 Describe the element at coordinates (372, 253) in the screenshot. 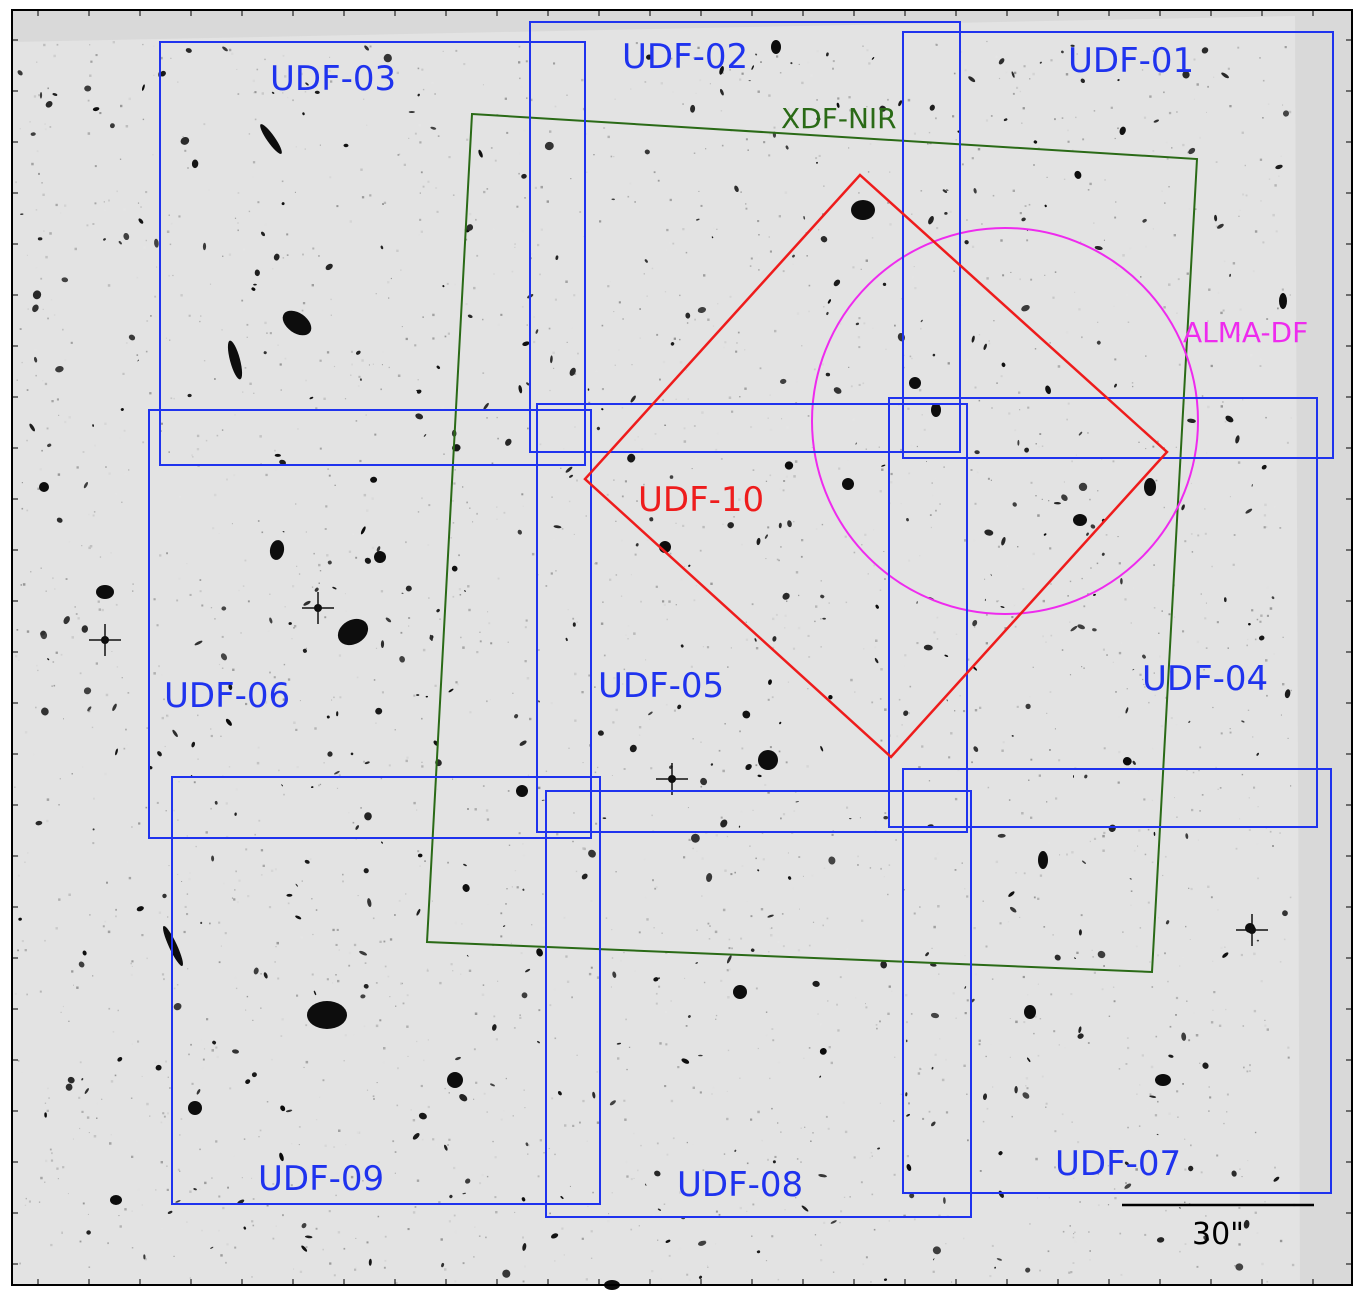

I see `udf-03-footprint` at that location.